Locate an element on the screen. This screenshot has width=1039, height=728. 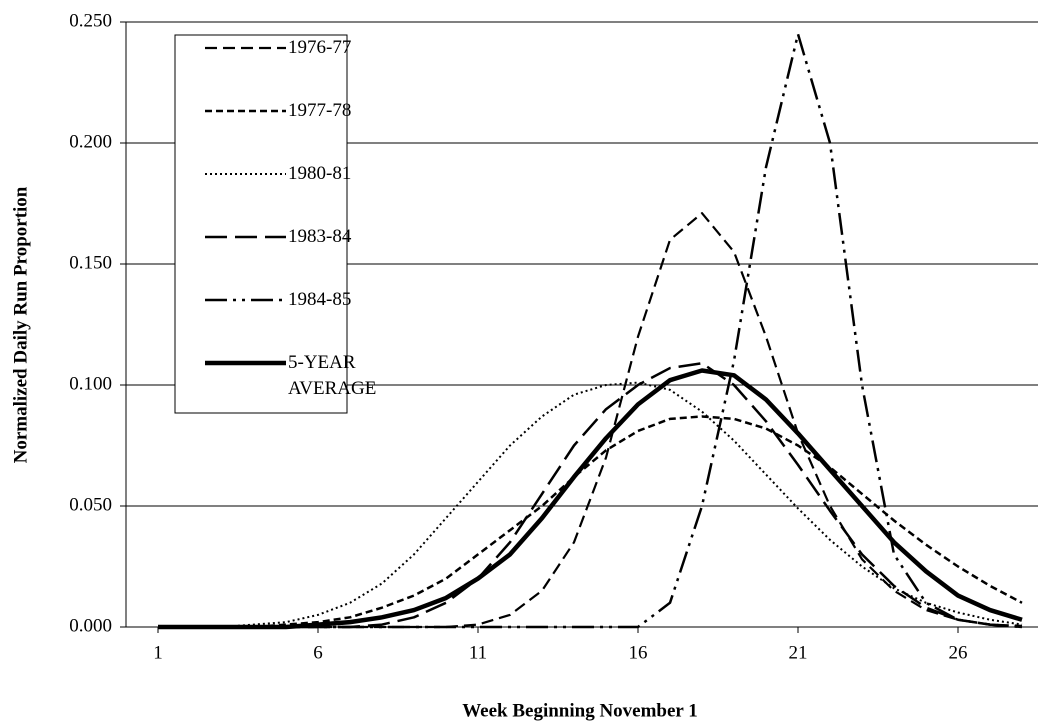
y-tick-label: 0.000 is located at coordinates (90, 625).